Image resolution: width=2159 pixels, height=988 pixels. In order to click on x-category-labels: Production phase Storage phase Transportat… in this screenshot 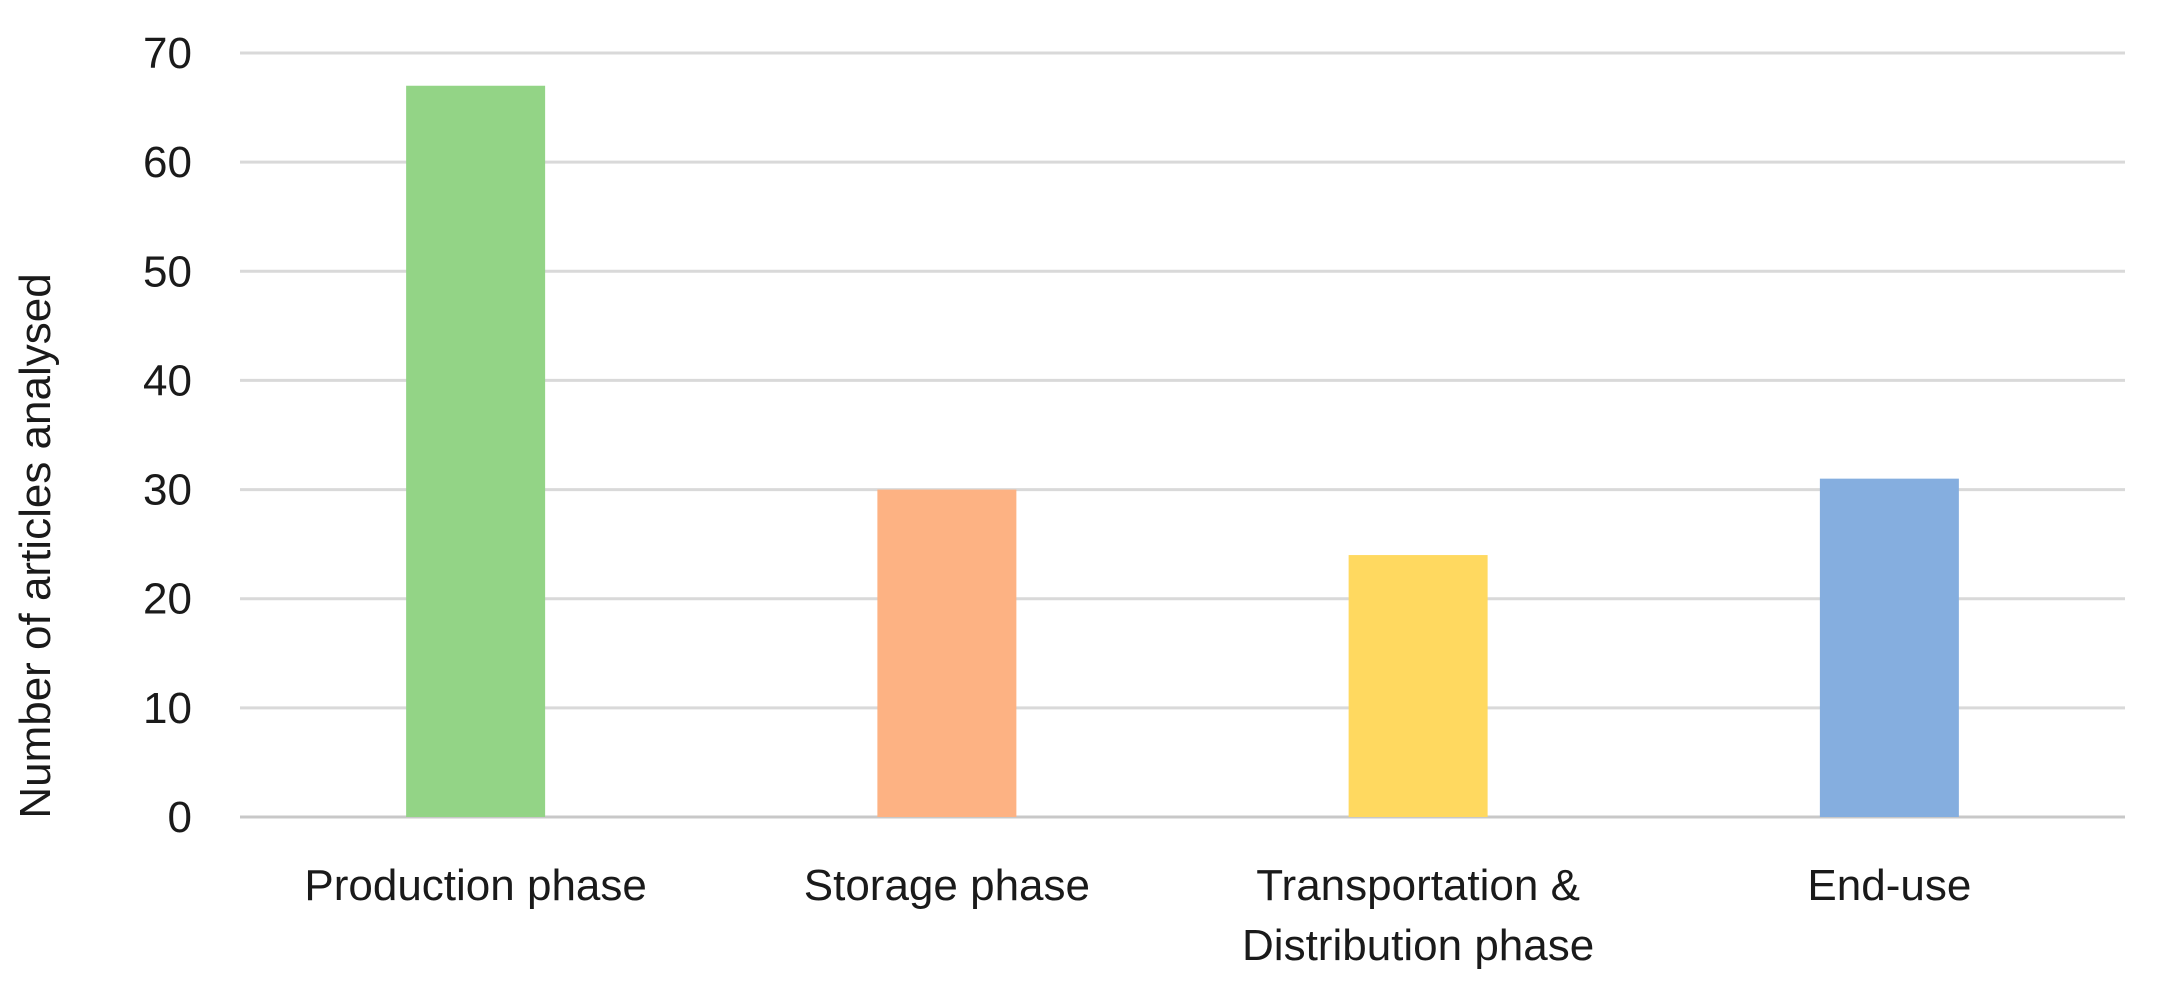, I will do `click(1137, 915)`.